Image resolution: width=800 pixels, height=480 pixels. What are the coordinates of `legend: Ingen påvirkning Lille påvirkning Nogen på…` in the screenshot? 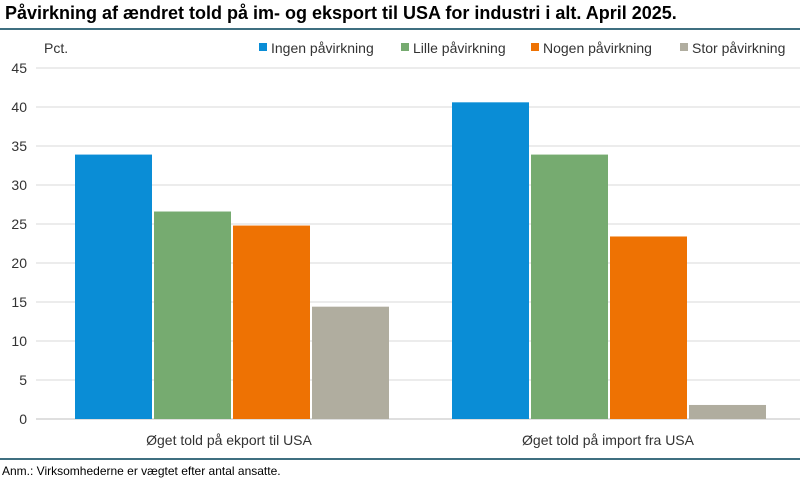 It's located at (522, 48).